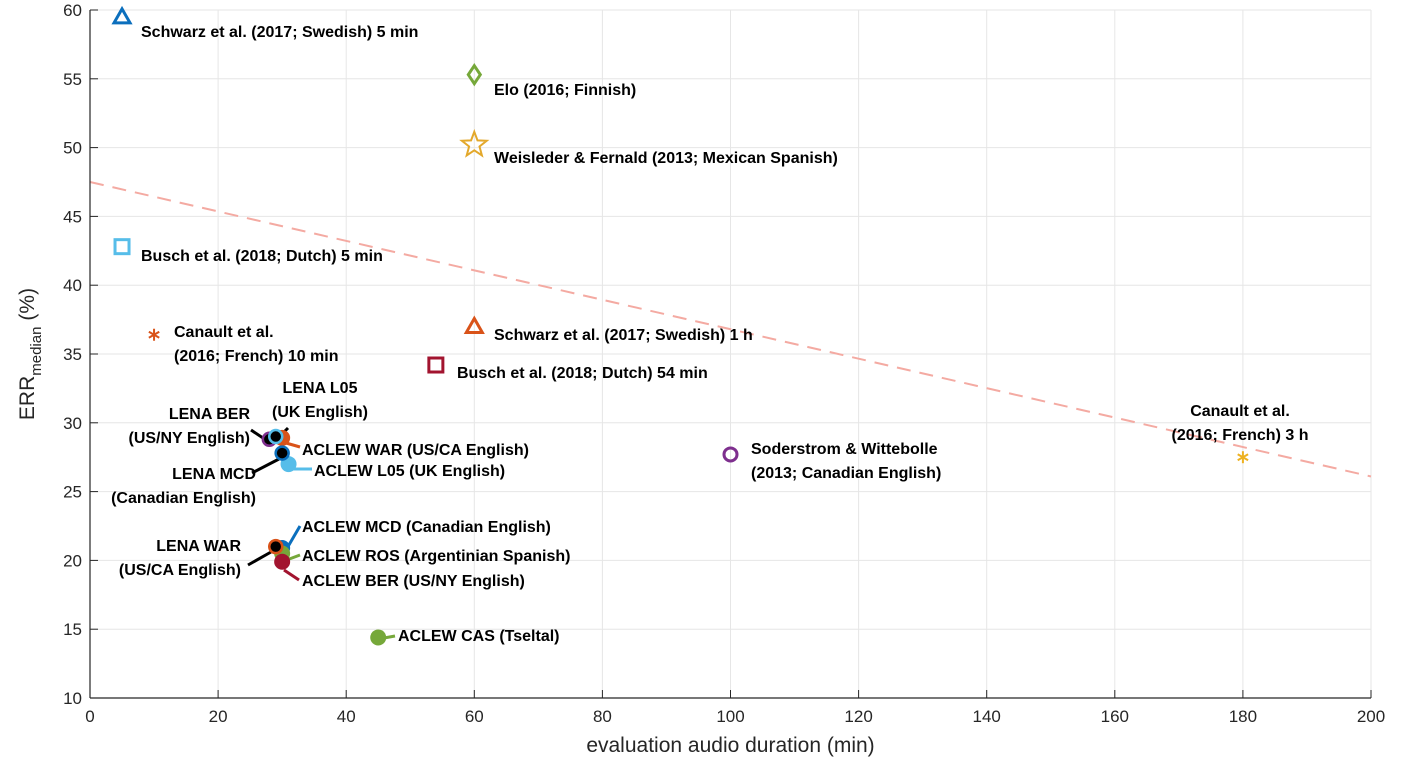 This screenshot has width=1404, height=759. I want to click on y-axis-title-unit: (%), so click(27, 304).